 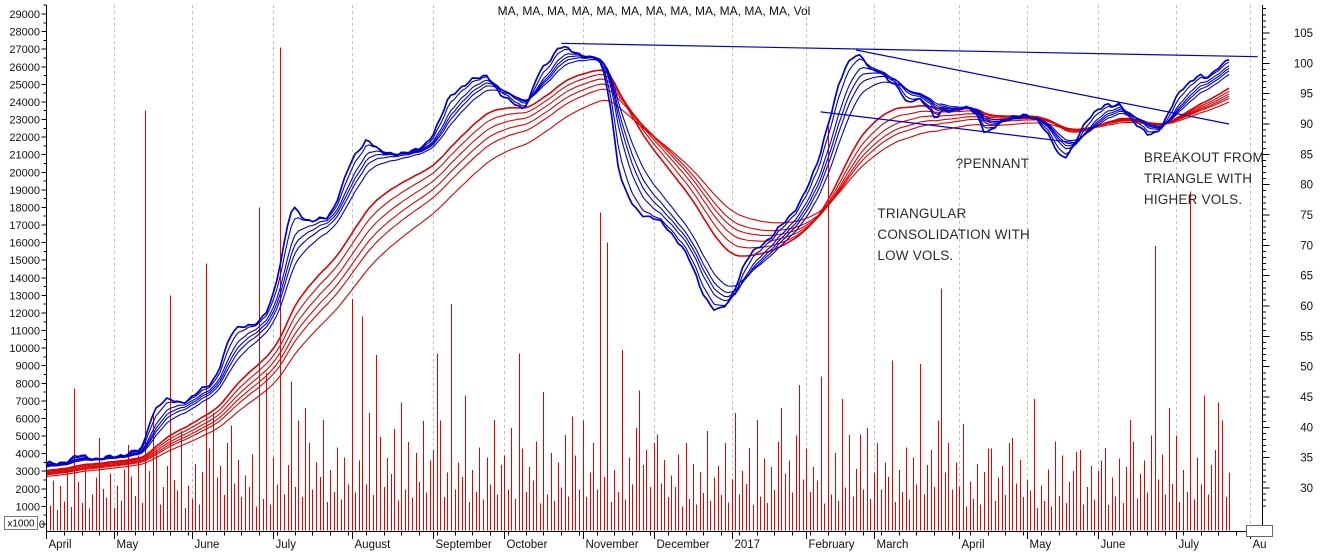 What do you see at coordinates (24, 349) in the screenshot?
I see `svg-text: 10000` at bounding box center [24, 349].